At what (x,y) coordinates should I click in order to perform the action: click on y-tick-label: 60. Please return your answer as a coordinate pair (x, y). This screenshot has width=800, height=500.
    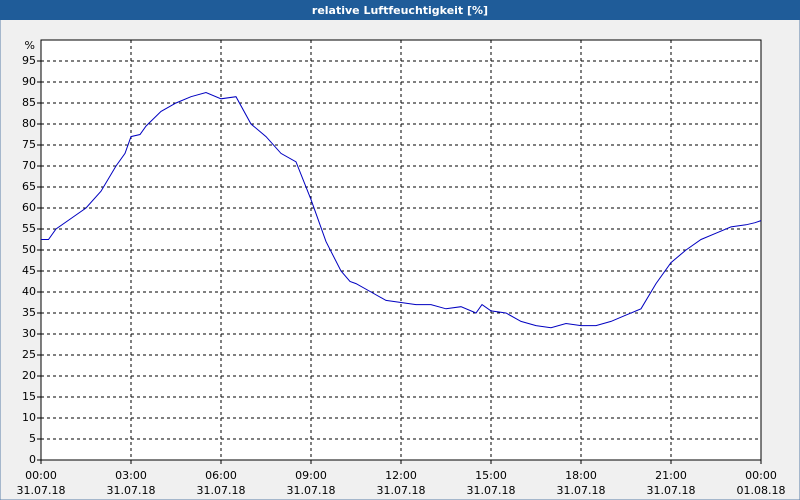
    Looking at the image, I should click on (29, 207).